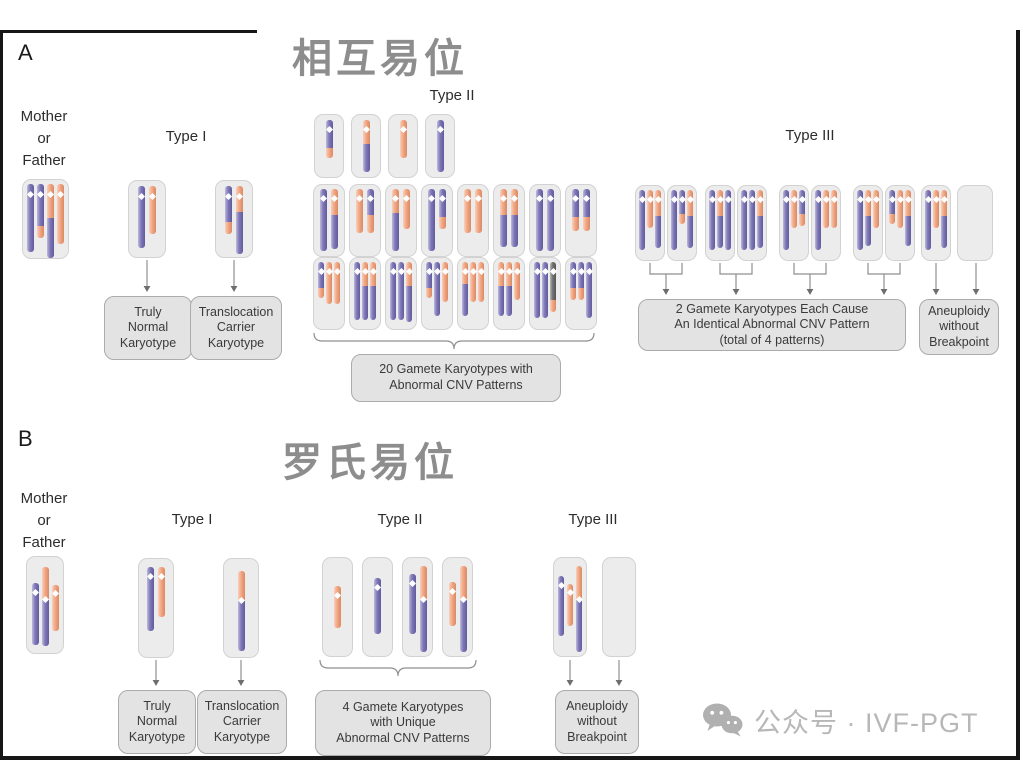  Describe the element at coordinates (380, 59) in the screenshot. I see `panel-a-title: 相互易位` at that location.